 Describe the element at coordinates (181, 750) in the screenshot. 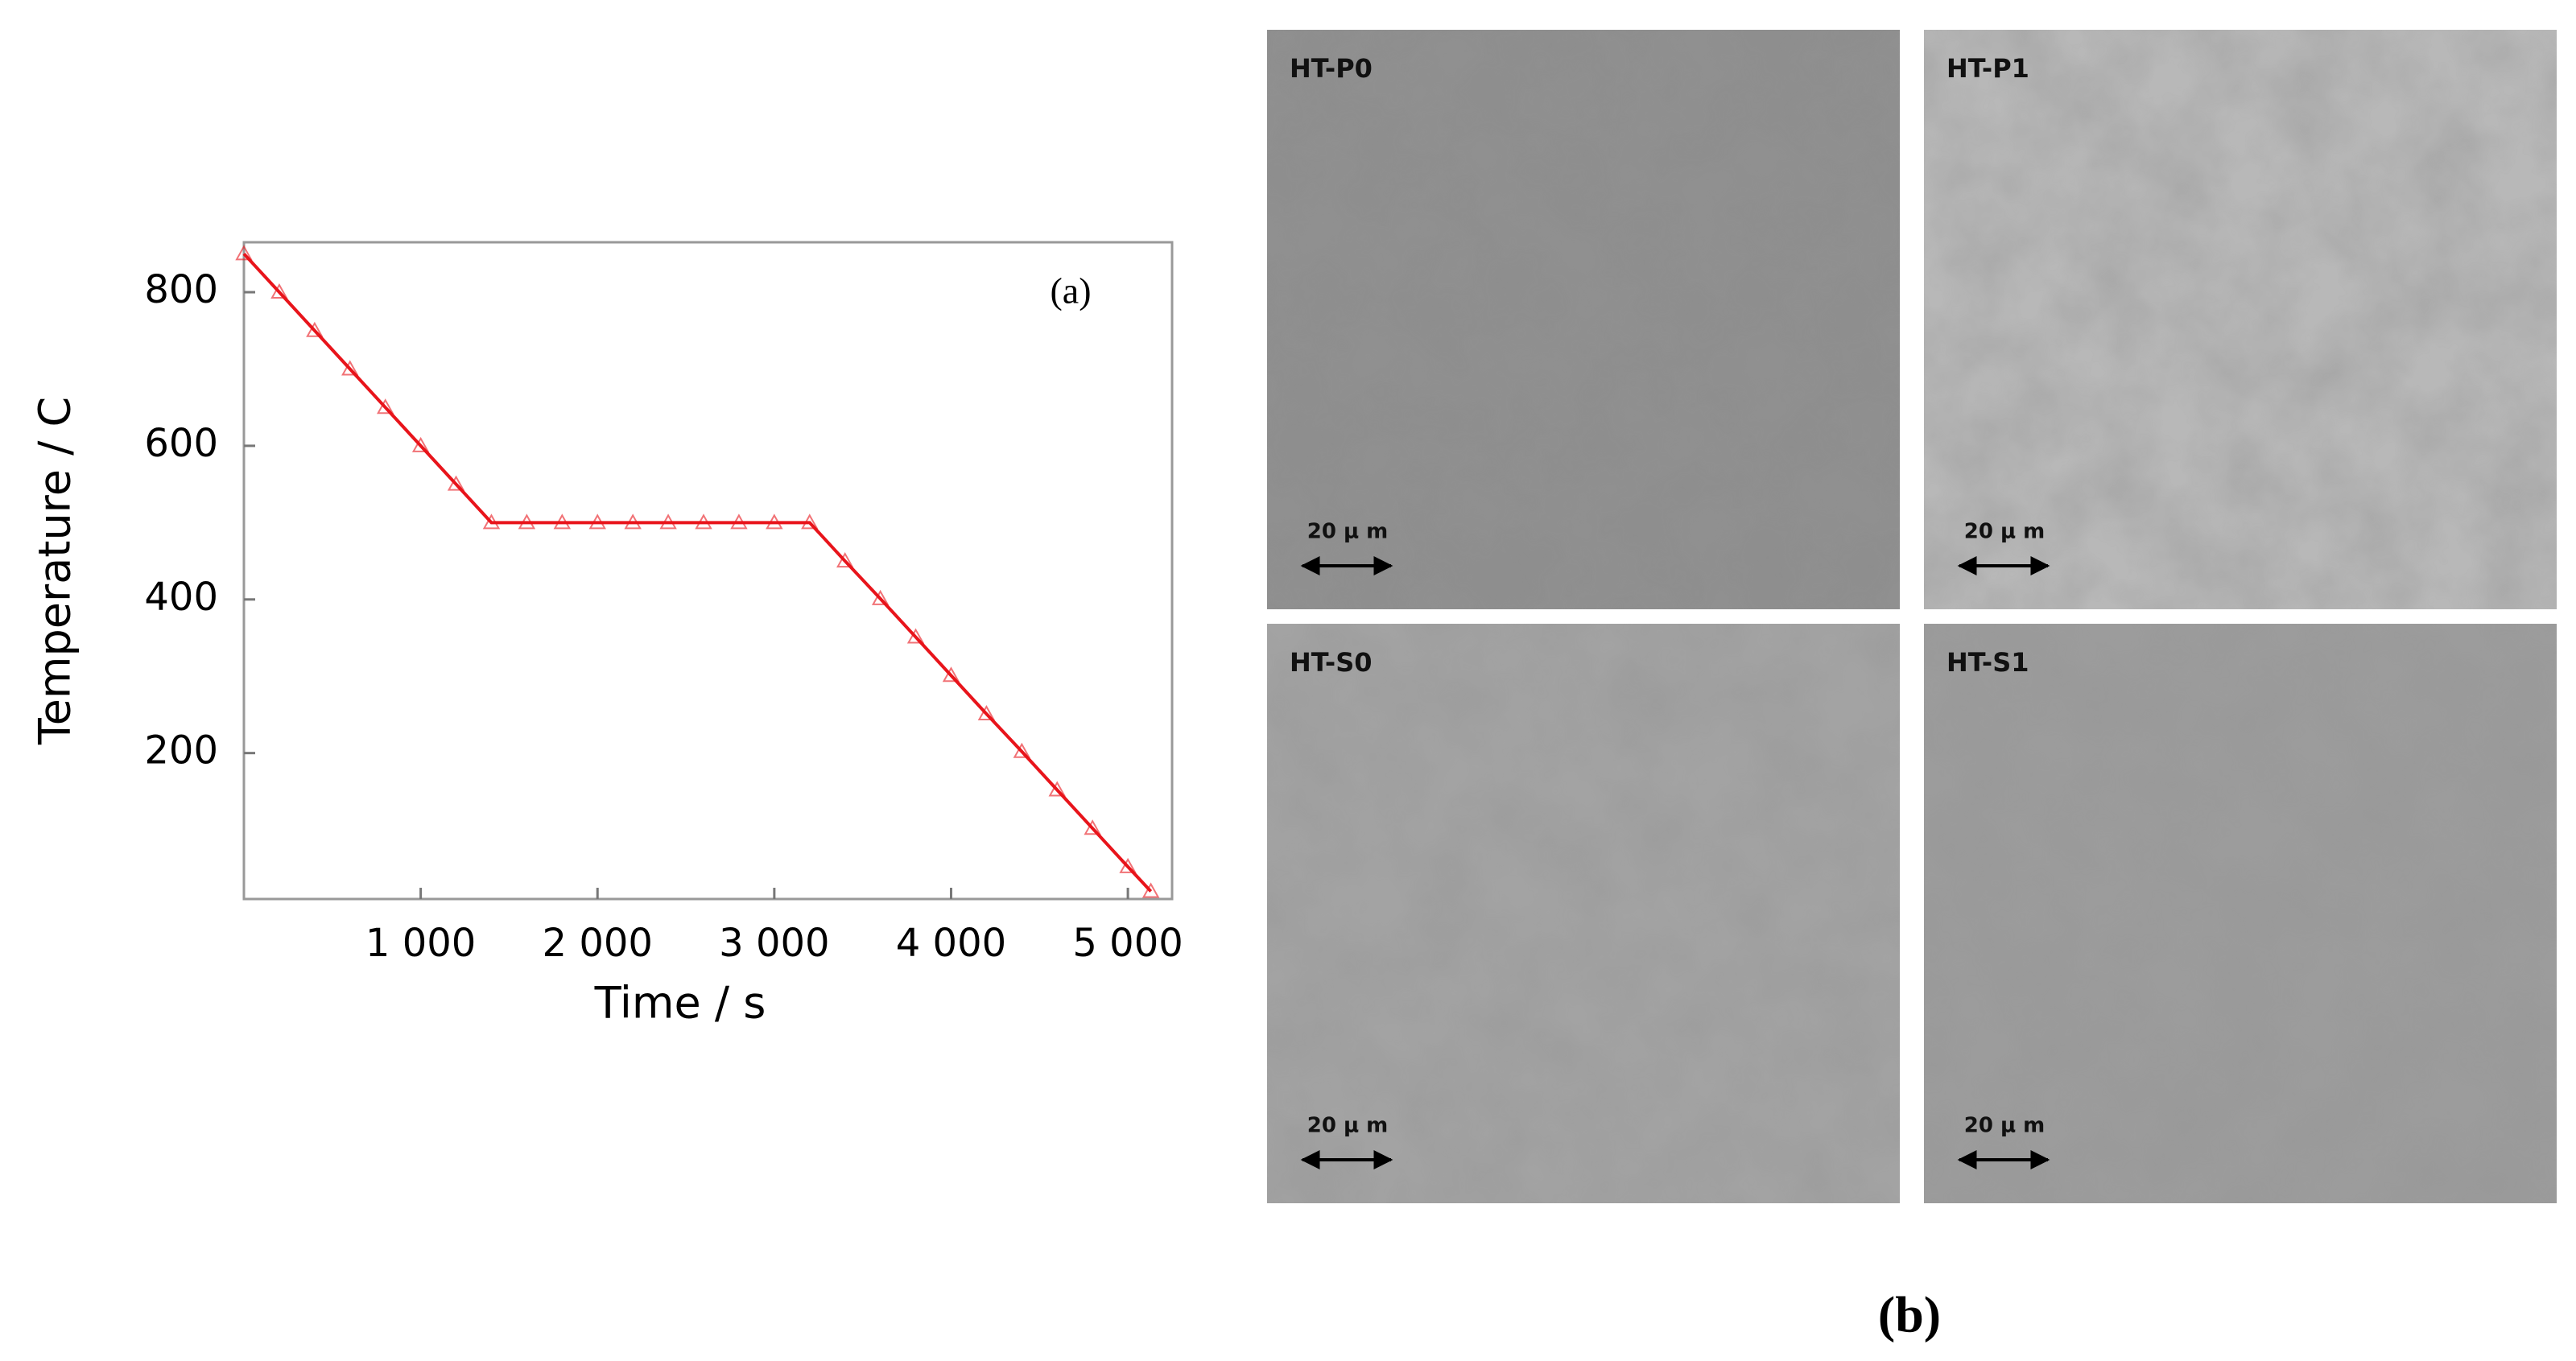

I see `y-tick-label: 200` at that location.